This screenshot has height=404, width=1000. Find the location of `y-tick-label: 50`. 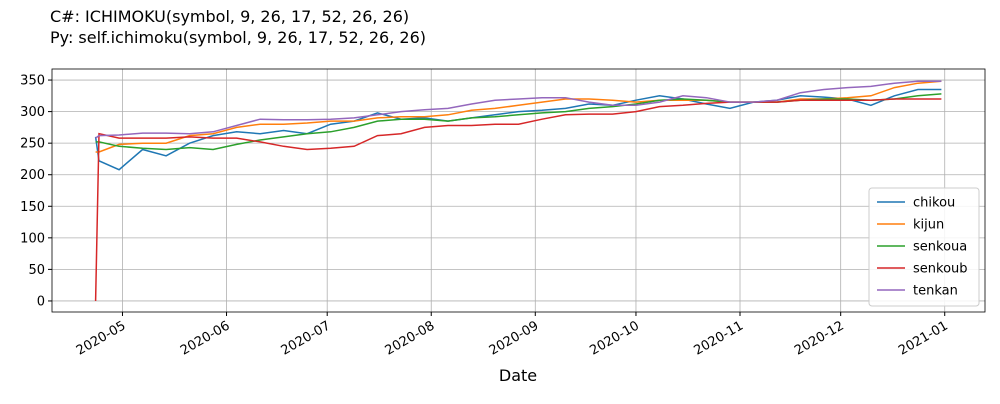

y-tick-label: 50 is located at coordinates (36, 270).